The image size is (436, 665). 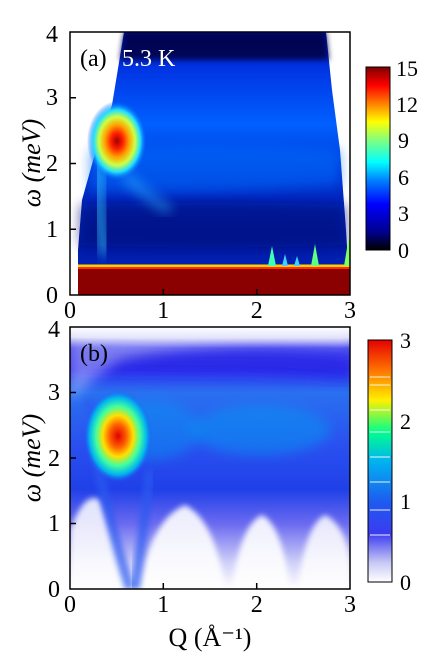 I want to click on panel-b-ytick-1: 1, so click(x=54, y=524).